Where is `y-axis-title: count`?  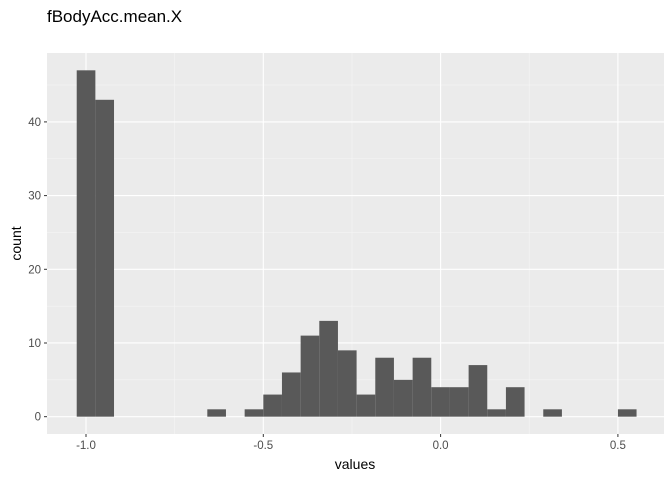 y-axis-title: count is located at coordinates (16, 243).